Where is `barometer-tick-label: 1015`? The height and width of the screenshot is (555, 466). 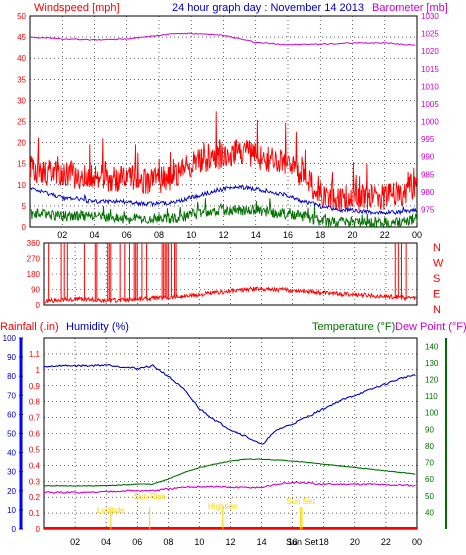
barometer-tick-label: 1015 is located at coordinates (430, 69).